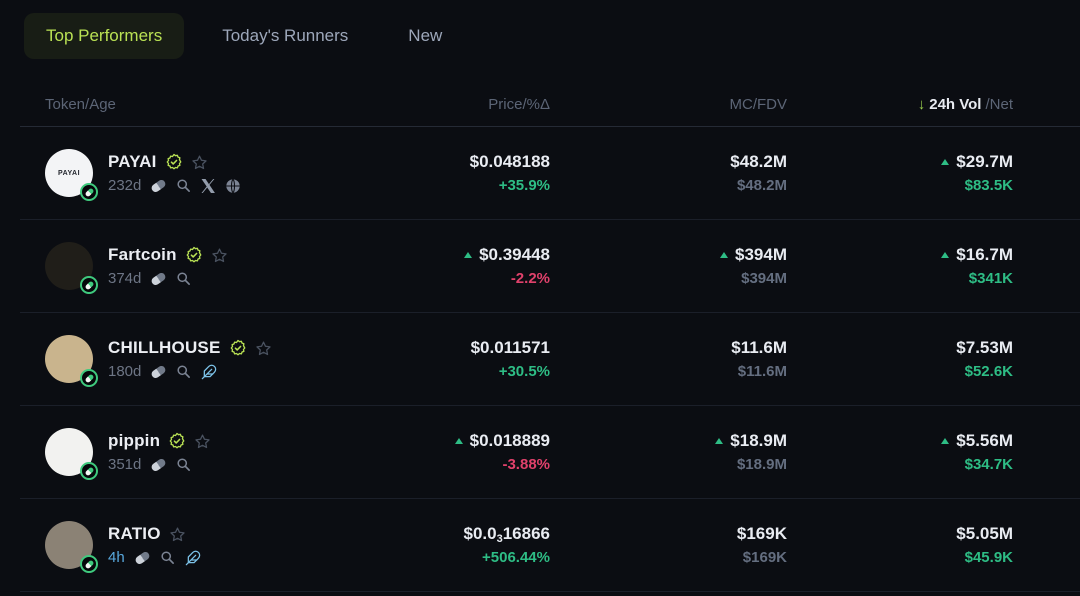 This screenshot has width=1080, height=596. What do you see at coordinates (900, 173) in the screenshot?
I see `vol-cell: $29.7M $83.5K` at bounding box center [900, 173].